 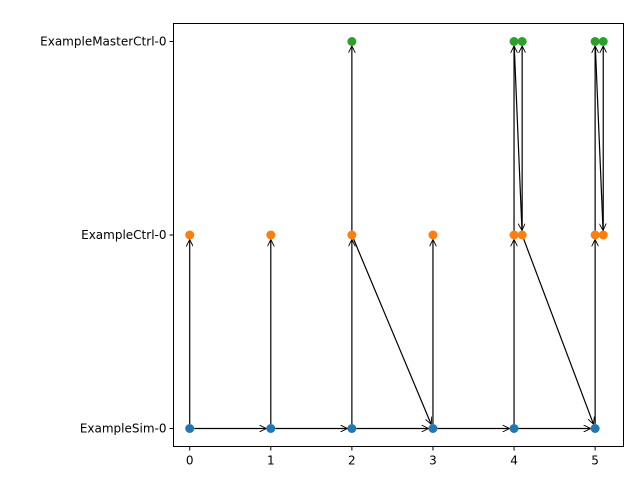 What do you see at coordinates (271, 461) in the screenshot?
I see `x-tick-label-1: 1` at bounding box center [271, 461].